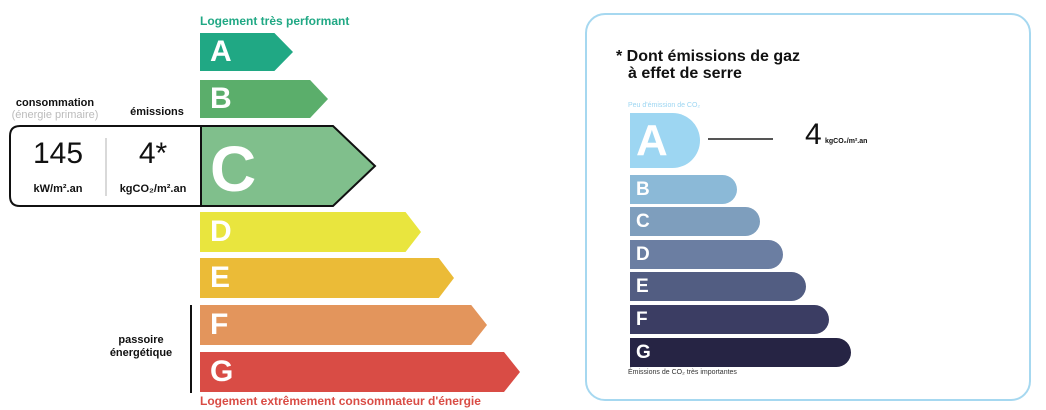 The width and height of the screenshot is (1046, 410). What do you see at coordinates (246, 52) in the screenshot?
I see `class-a-bar: A` at bounding box center [246, 52].